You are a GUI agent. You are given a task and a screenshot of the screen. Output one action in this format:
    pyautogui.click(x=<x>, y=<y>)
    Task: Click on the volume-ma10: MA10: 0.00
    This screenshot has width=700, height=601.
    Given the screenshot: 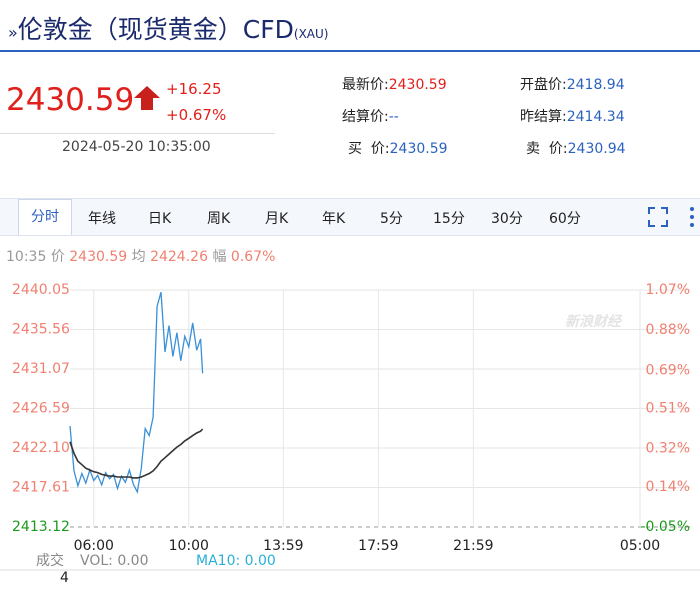 What is the action you would take?
    pyautogui.click(x=236, y=561)
    